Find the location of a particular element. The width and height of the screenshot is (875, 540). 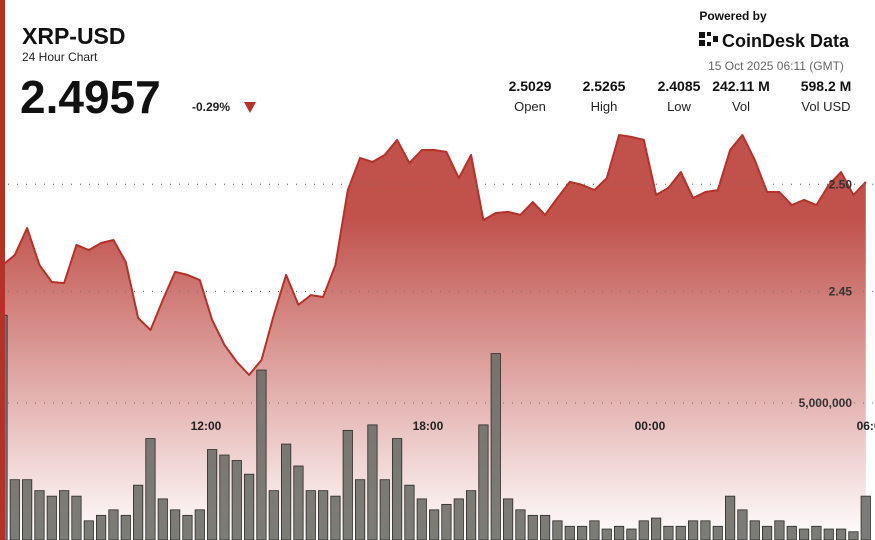

y2-tick-label: 5,000,000 is located at coordinates (826, 403).